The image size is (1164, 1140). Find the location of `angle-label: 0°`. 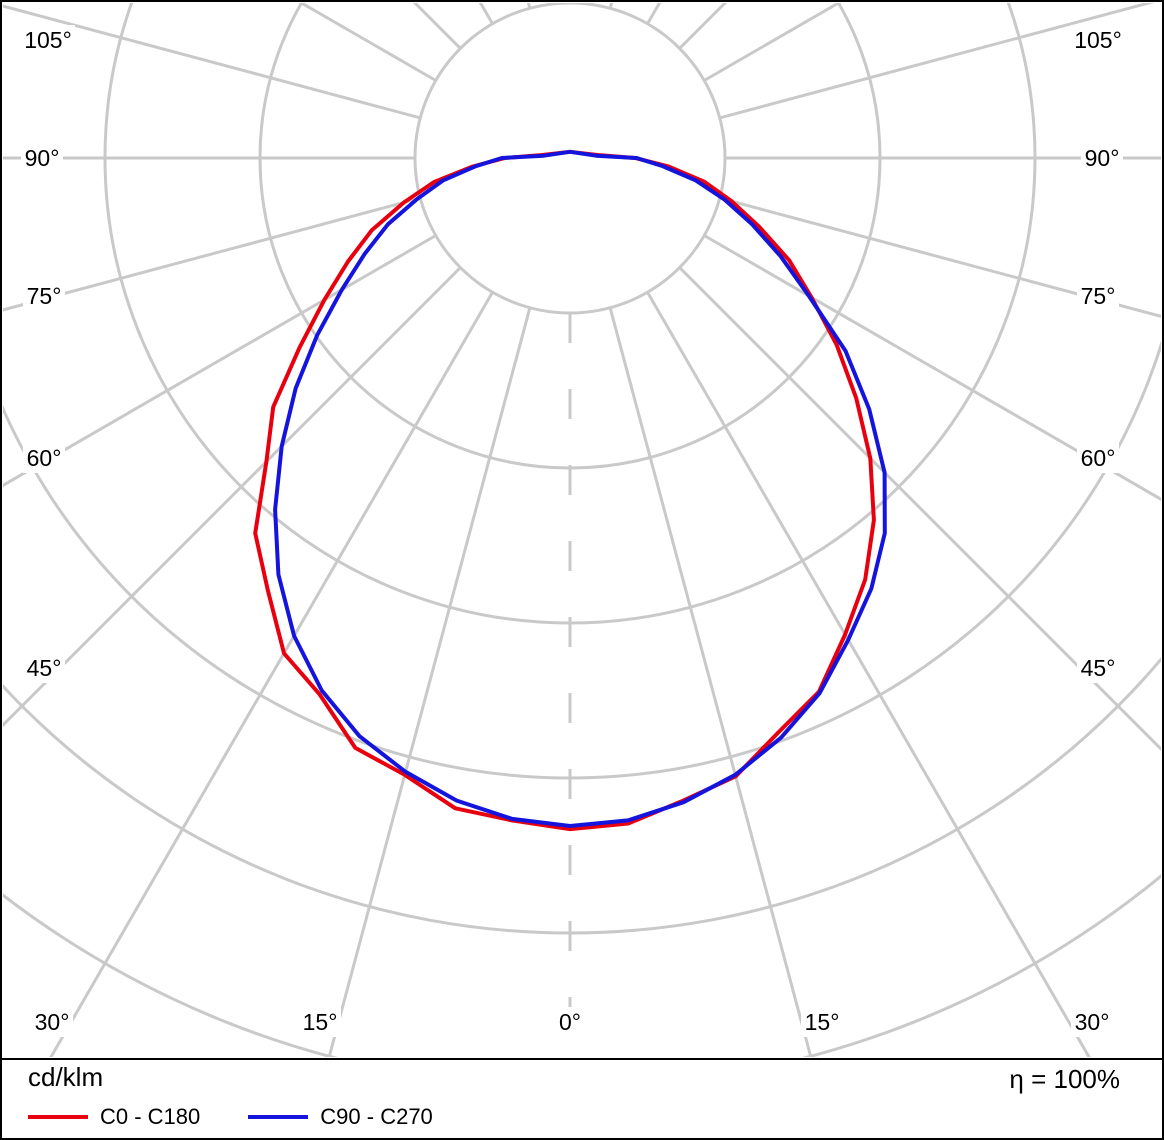

angle-label: 0° is located at coordinates (570, 1022).